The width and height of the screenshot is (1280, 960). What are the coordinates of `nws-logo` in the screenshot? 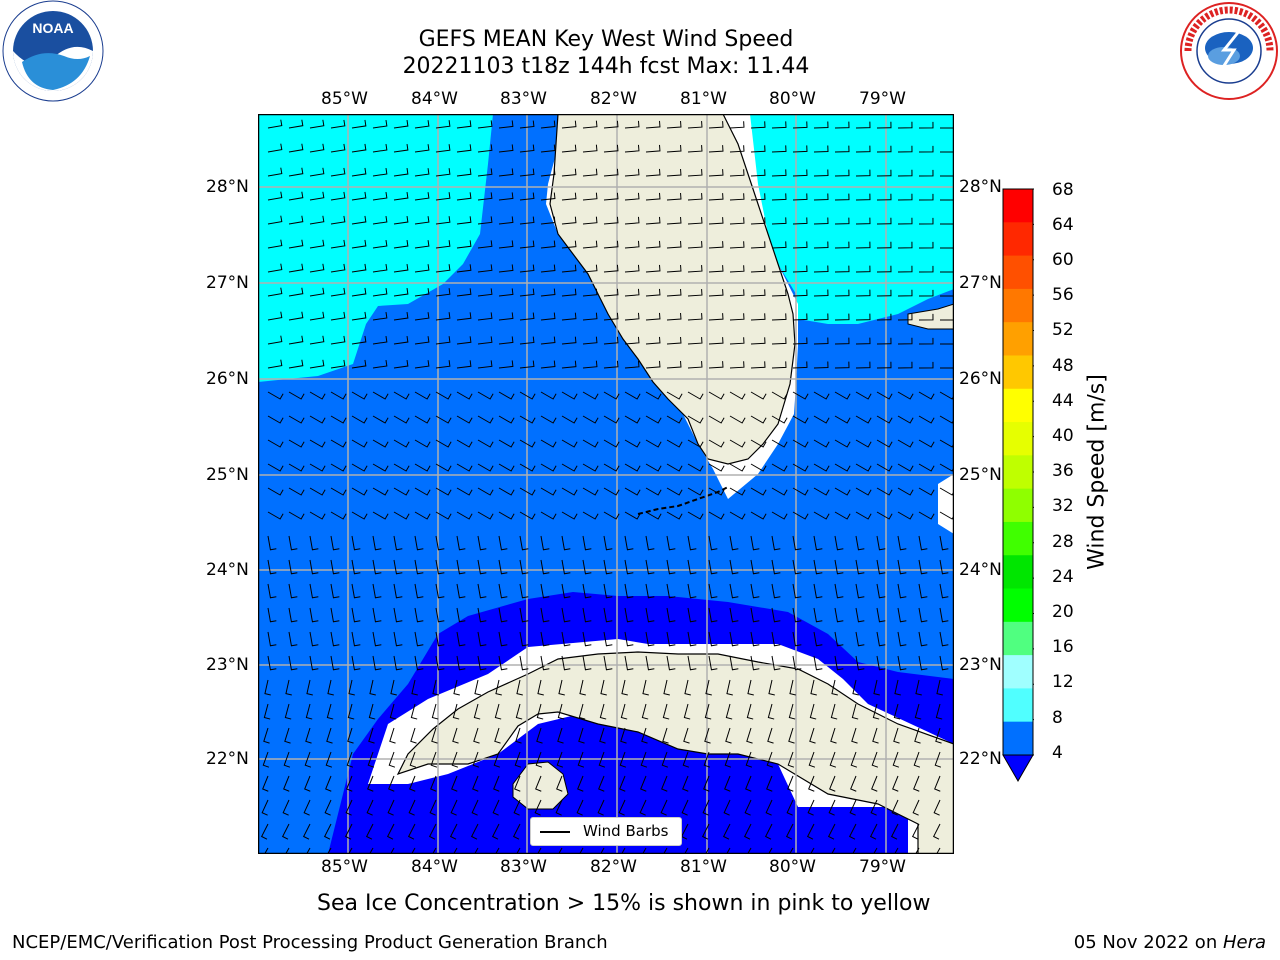 It's located at (1229, 51).